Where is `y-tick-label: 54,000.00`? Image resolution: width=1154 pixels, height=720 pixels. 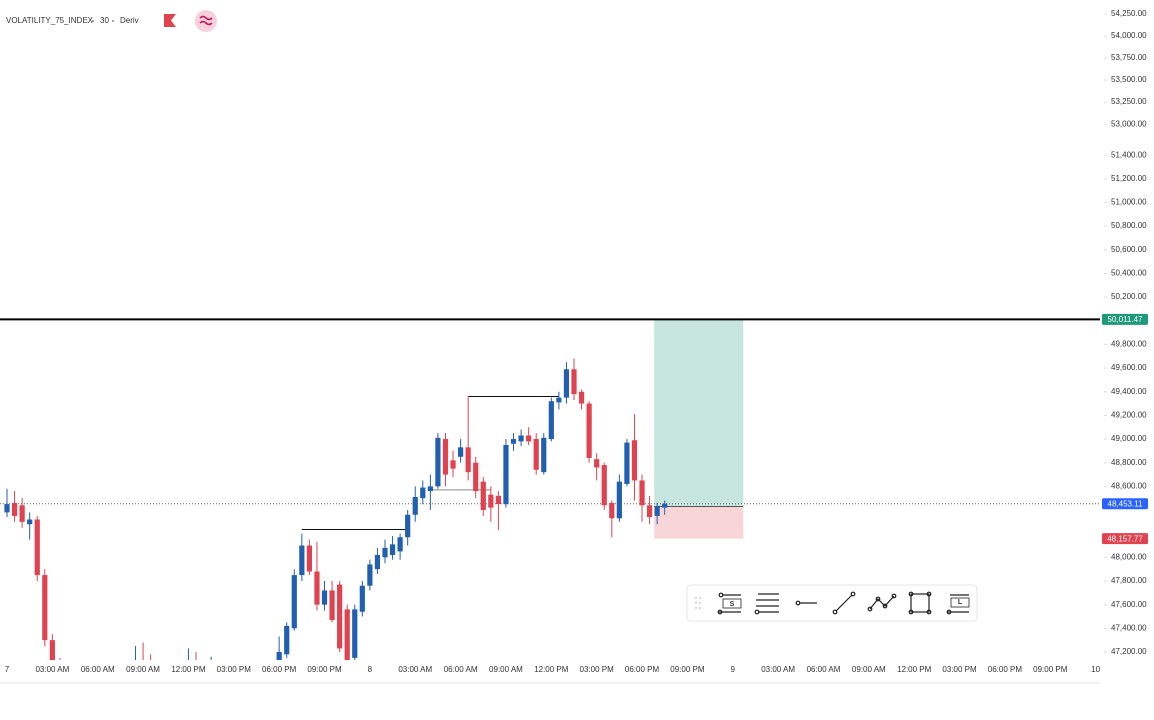
y-tick-label: 54,000.00 is located at coordinates (1129, 35).